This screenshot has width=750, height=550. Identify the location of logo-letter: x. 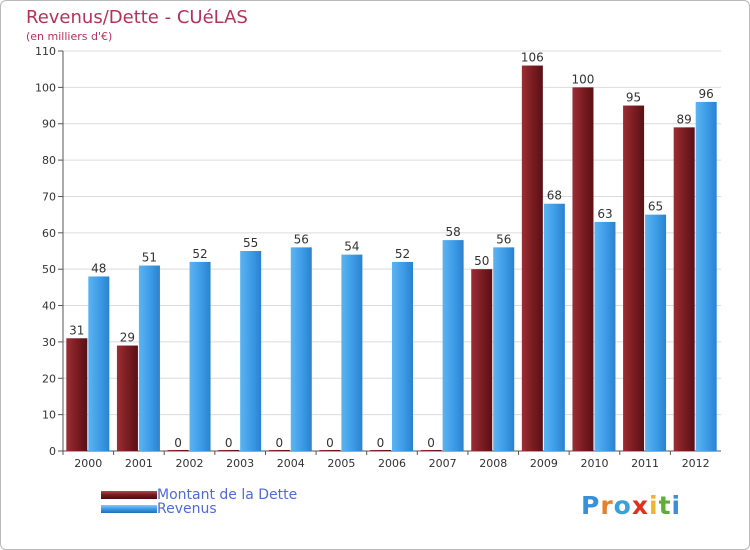
(640, 505).